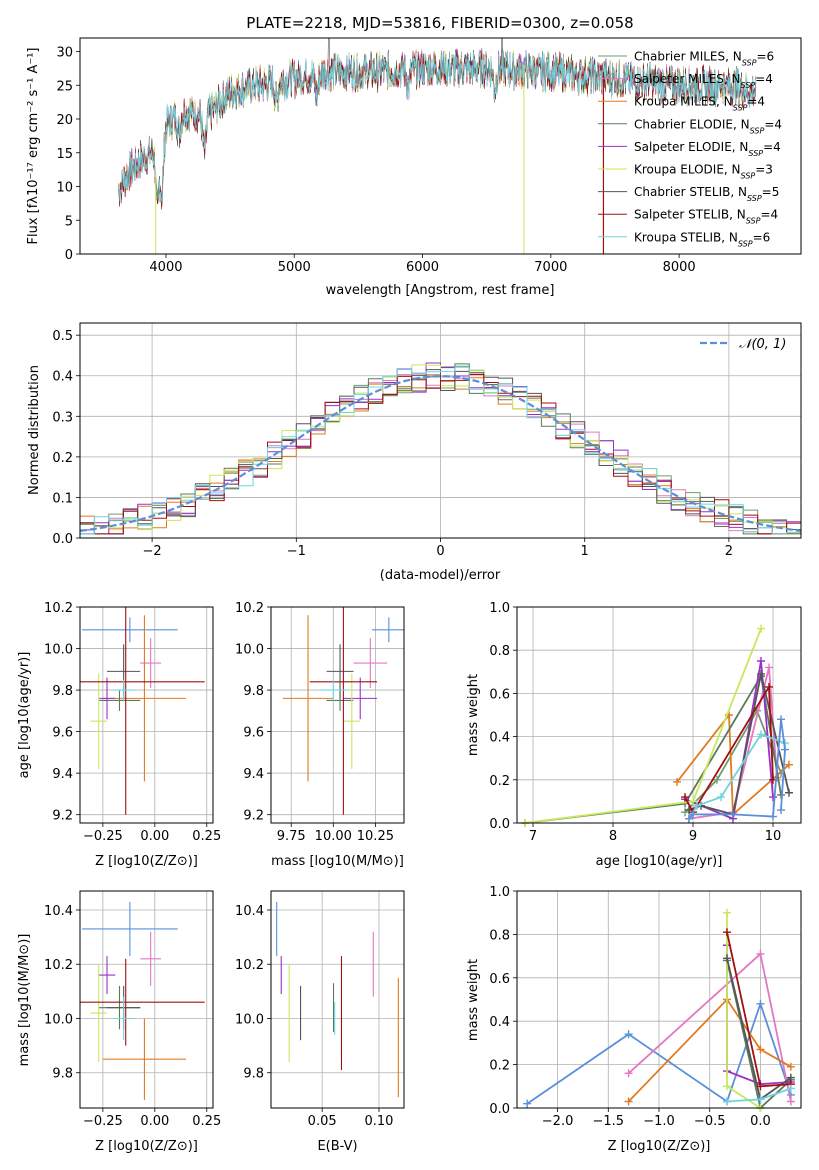 The image size is (819, 1170). Describe the element at coordinates (58, 1019) in the screenshot. I see `z-vs-mass-ytick-label: 10.0` at that location.